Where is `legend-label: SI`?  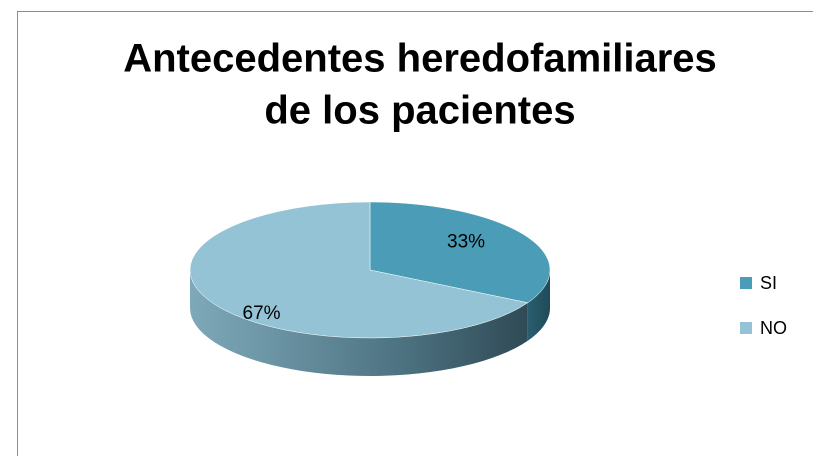 legend-label: SI is located at coordinates (768, 283).